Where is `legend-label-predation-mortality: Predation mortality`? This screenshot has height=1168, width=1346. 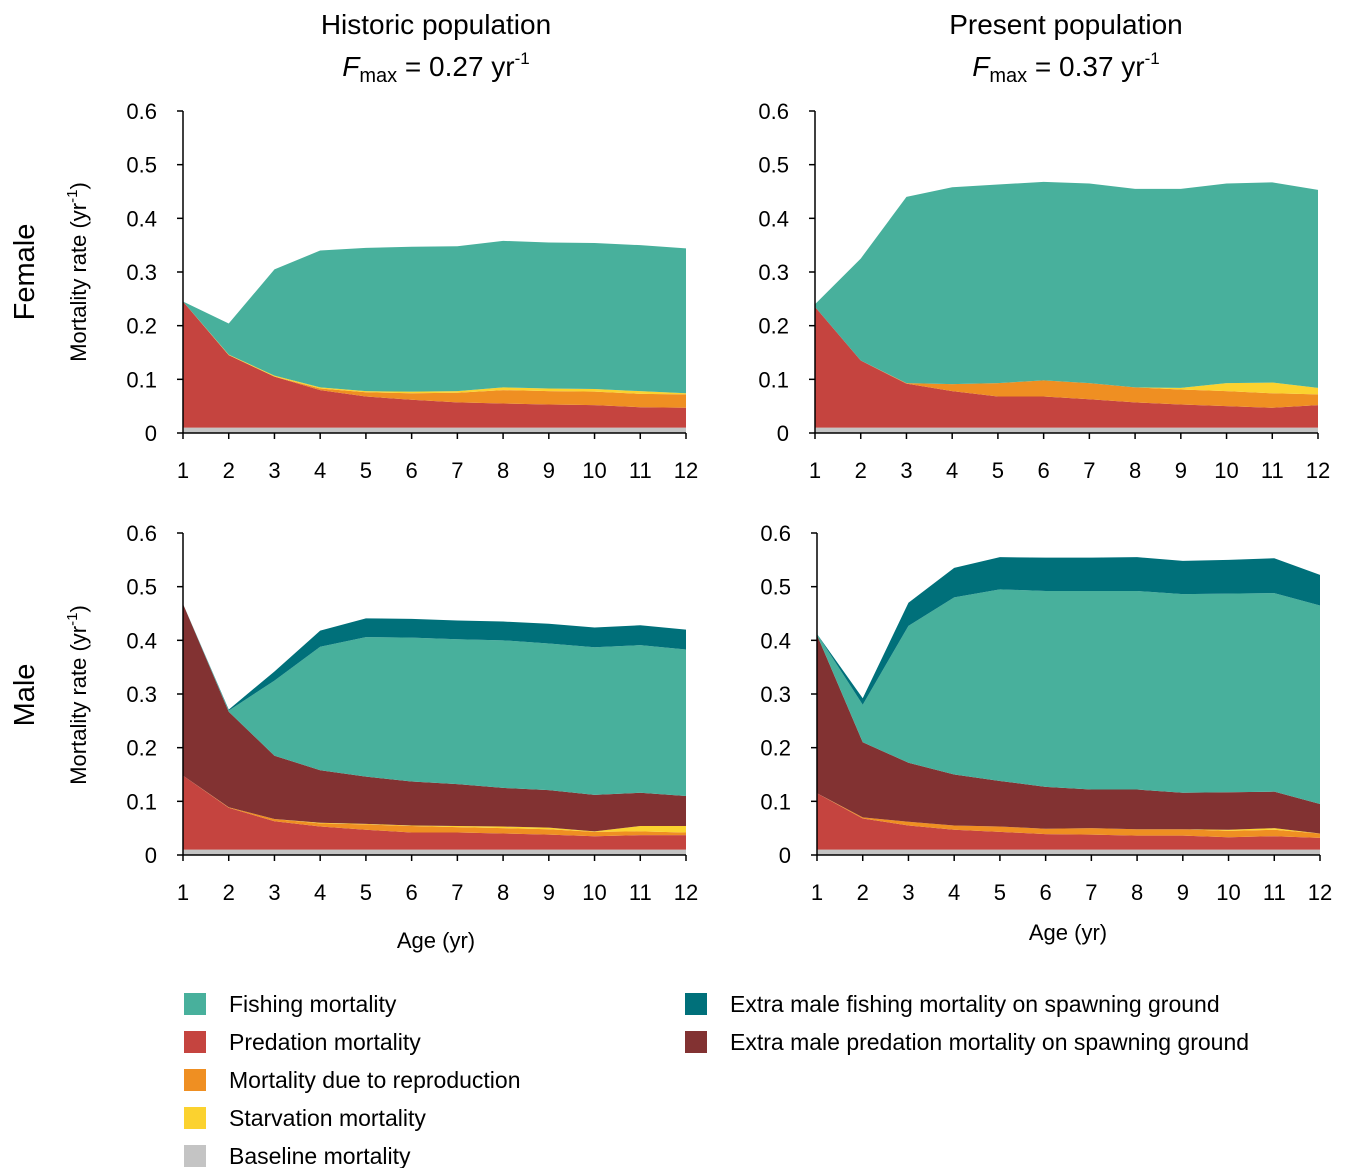 legend-label-predation-mortality: Predation mortality is located at coordinates (325, 1042).